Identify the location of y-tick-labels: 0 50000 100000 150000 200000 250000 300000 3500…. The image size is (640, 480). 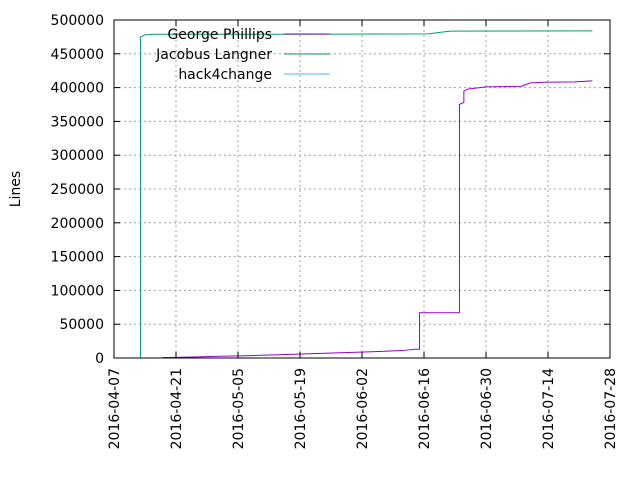
(77, 190).